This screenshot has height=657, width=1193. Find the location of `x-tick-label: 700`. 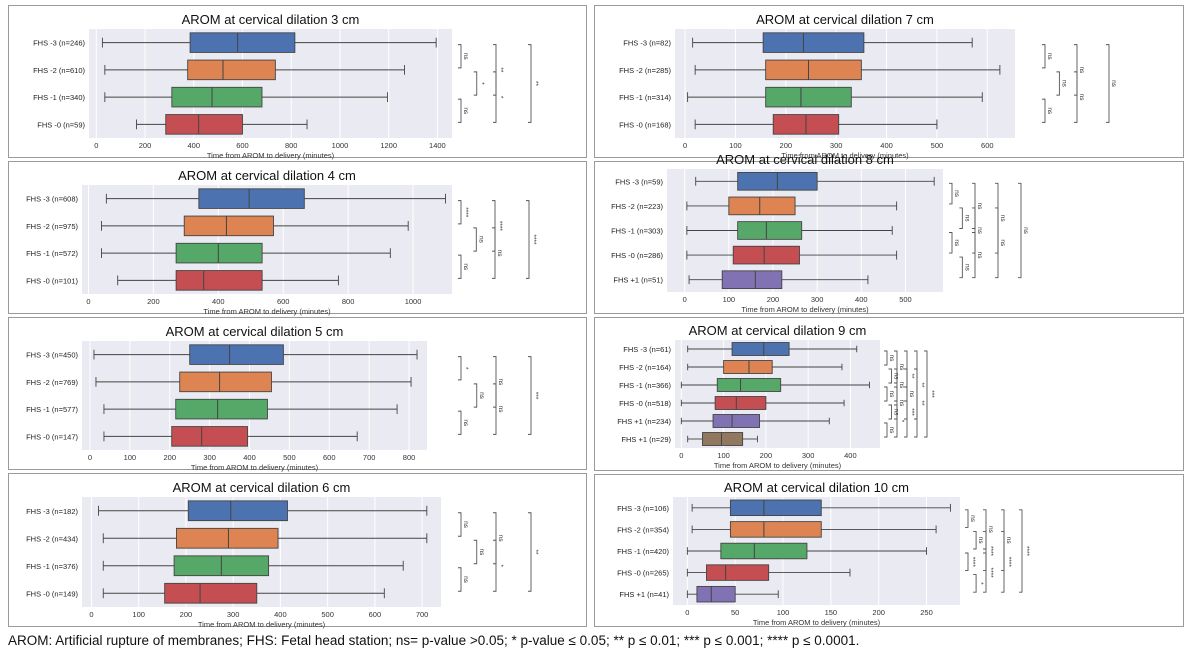

x-tick-label: 700 is located at coordinates (422, 614).